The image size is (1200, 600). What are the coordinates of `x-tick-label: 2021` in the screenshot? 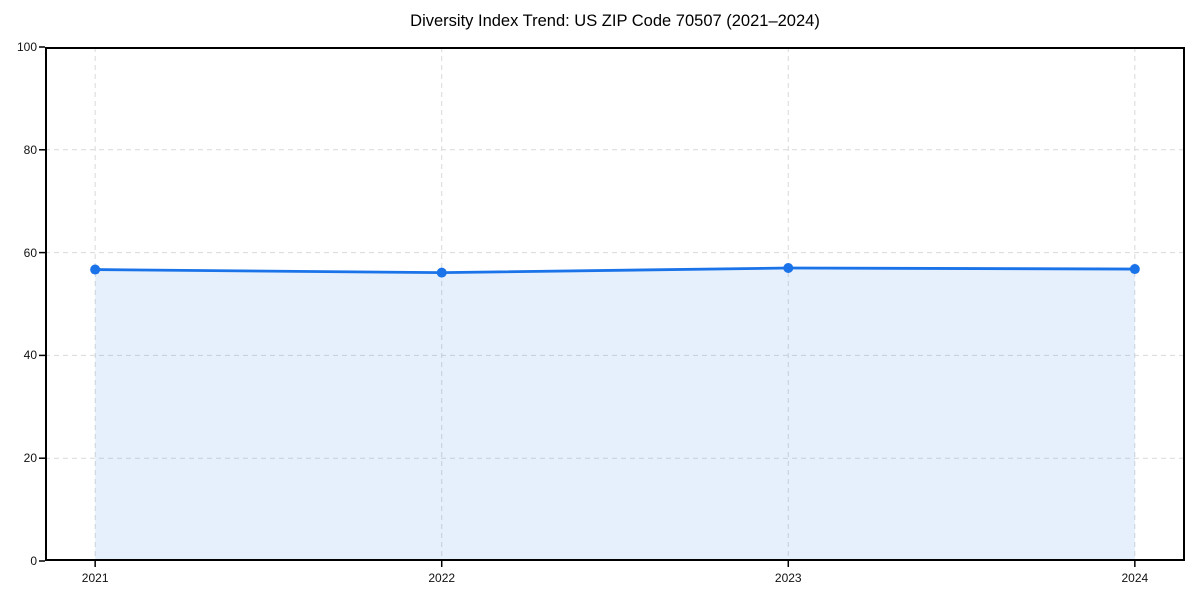 It's located at (95, 578).